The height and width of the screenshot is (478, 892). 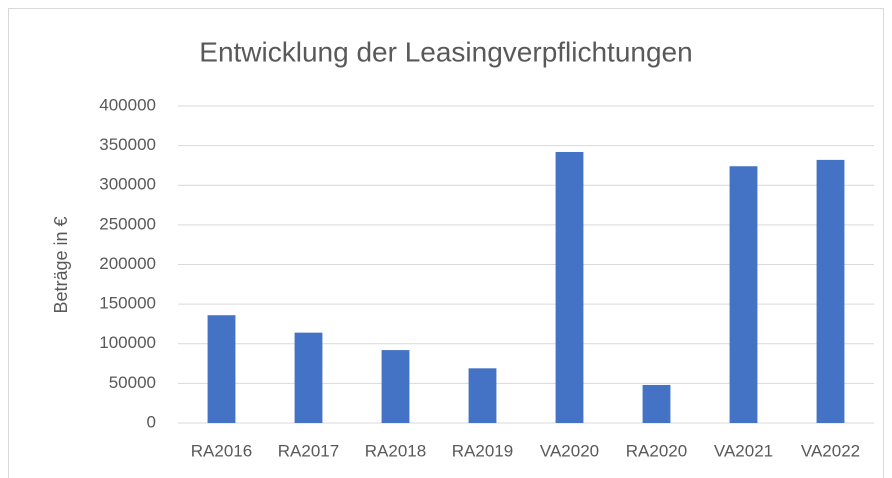 What do you see at coordinates (445, 51) in the screenshot?
I see `chart-title: Entwicklung der Leasingverpflichtungen` at bounding box center [445, 51].